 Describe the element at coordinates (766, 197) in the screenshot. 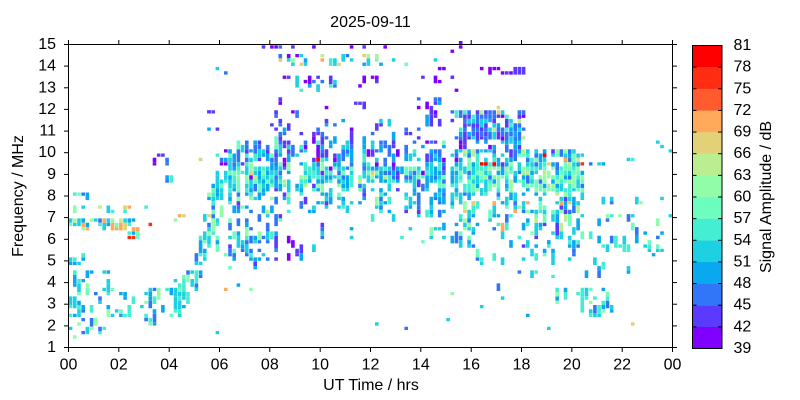

I see `svg-text: Signal Amplitude / dB` at that location.